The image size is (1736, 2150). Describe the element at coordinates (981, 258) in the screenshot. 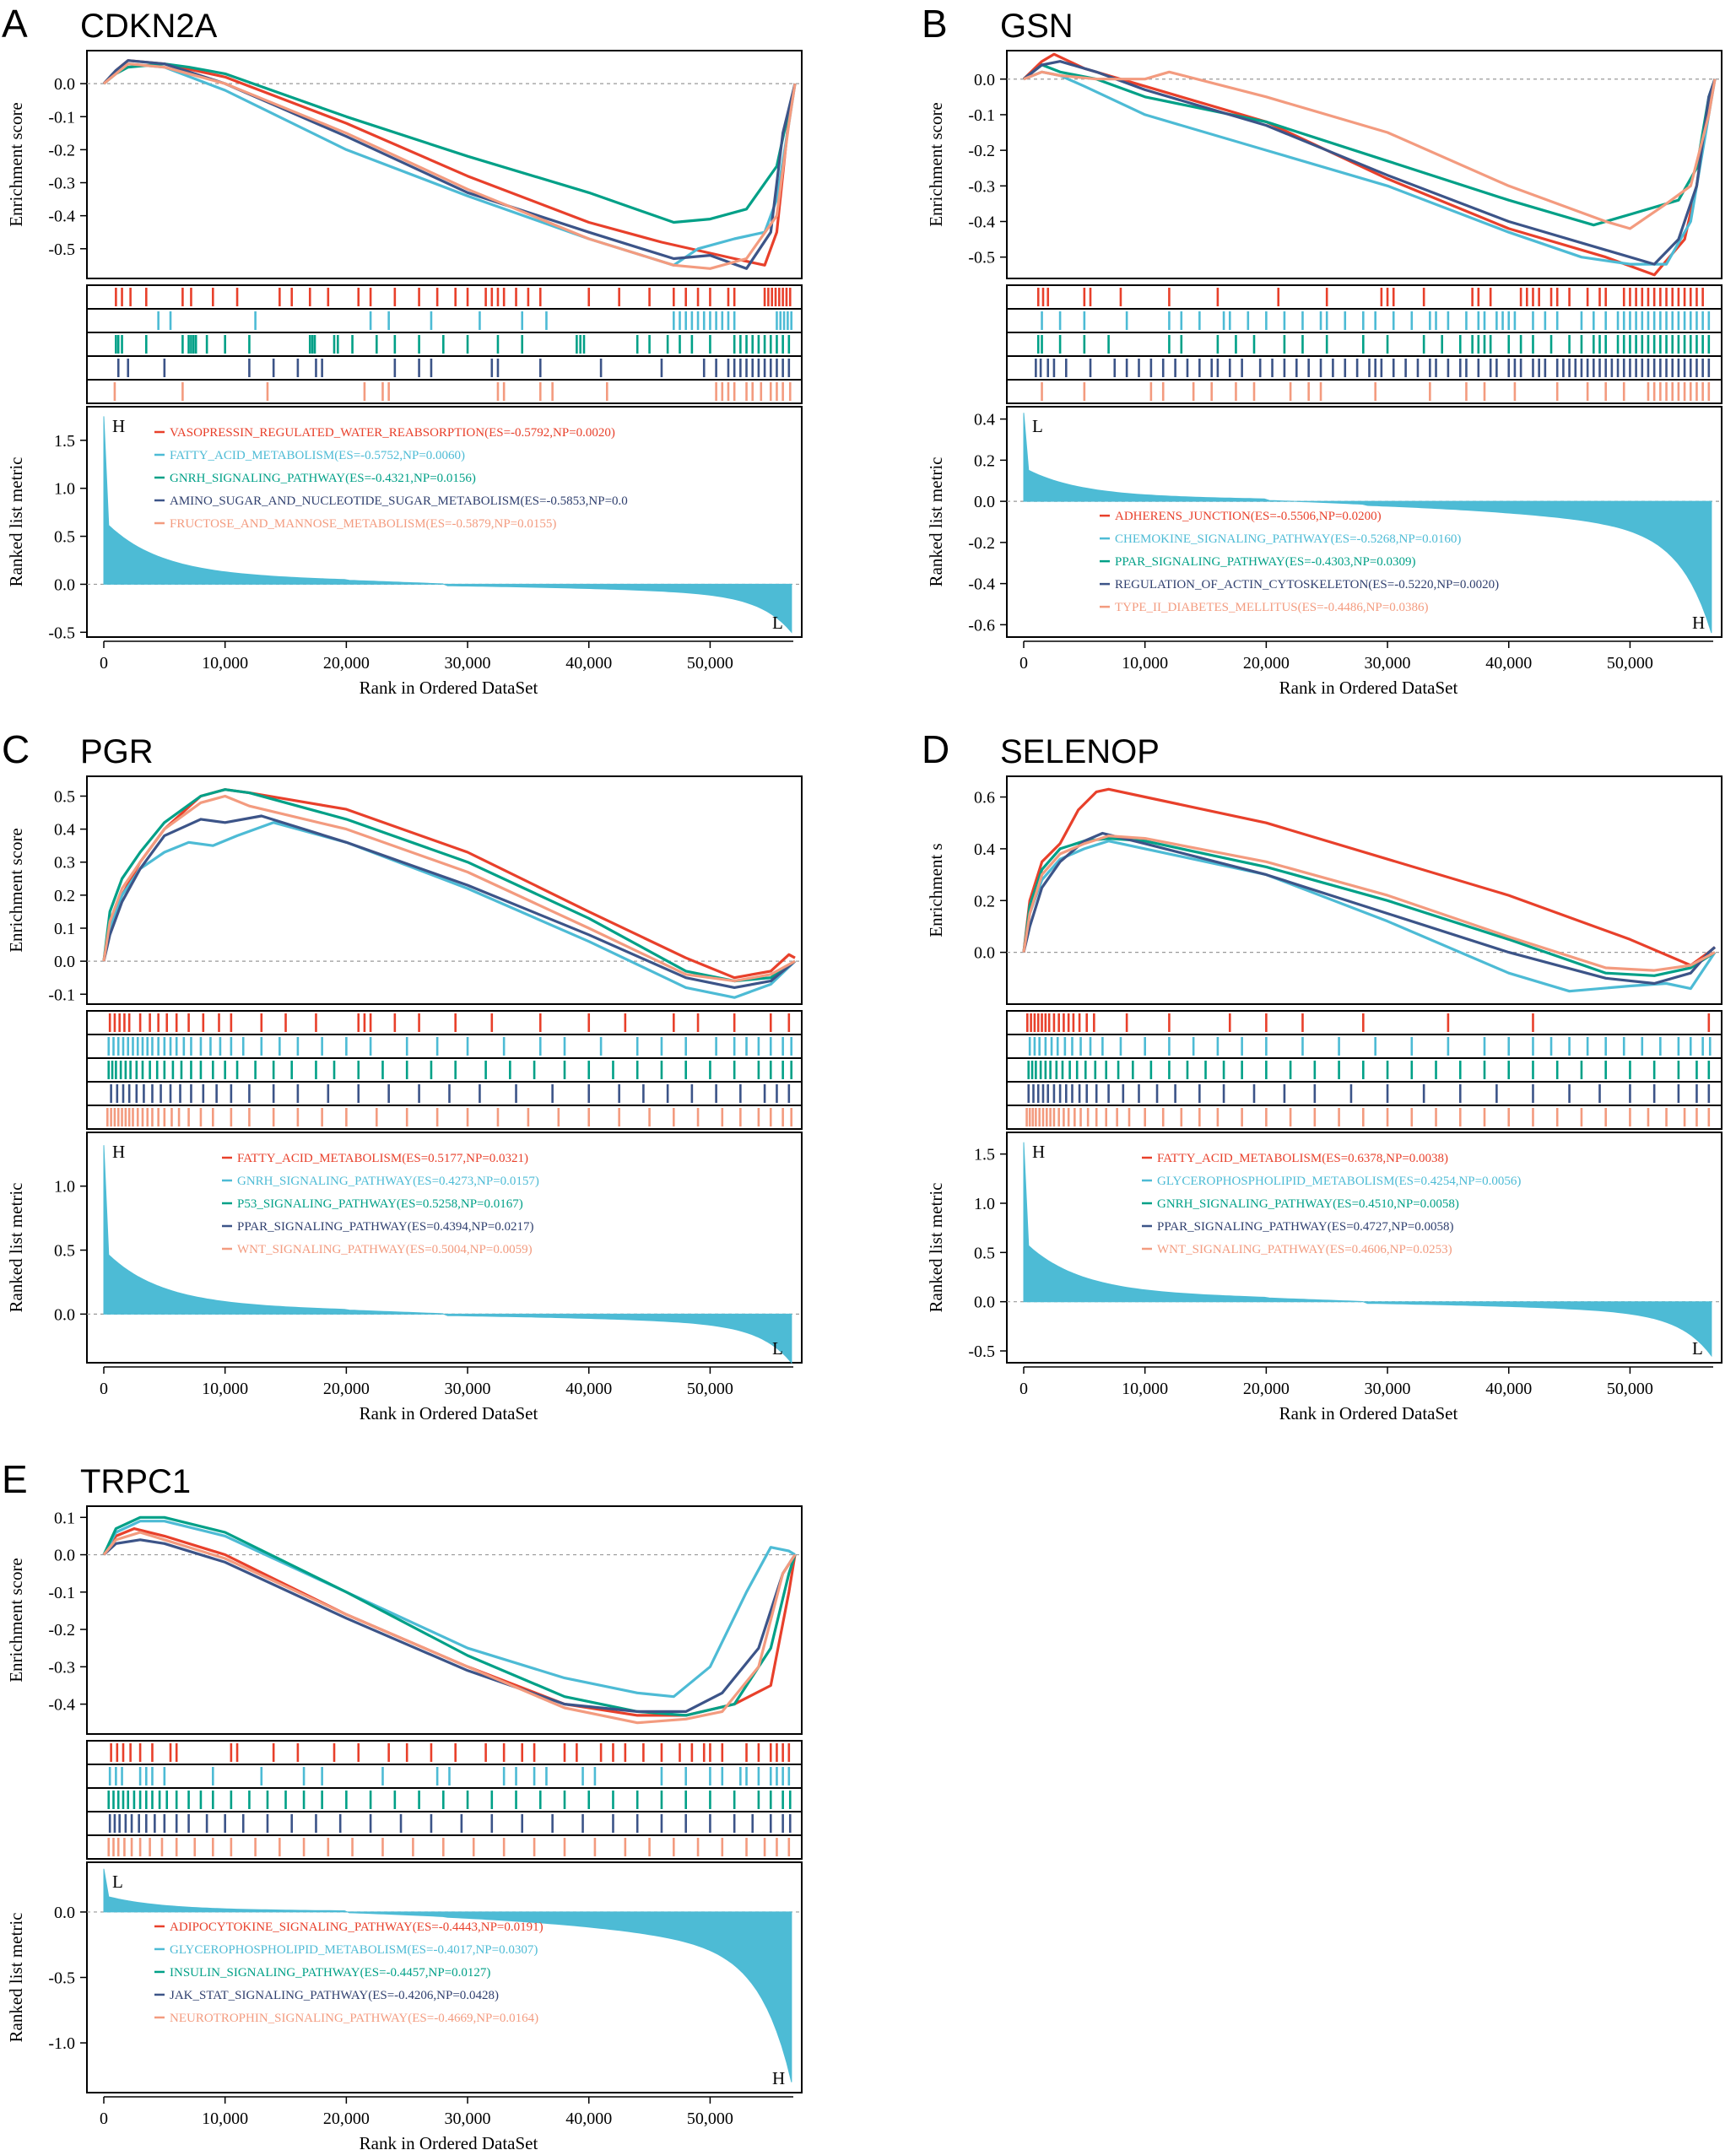

I see `es-y-tick-label: -0.5` at that location.